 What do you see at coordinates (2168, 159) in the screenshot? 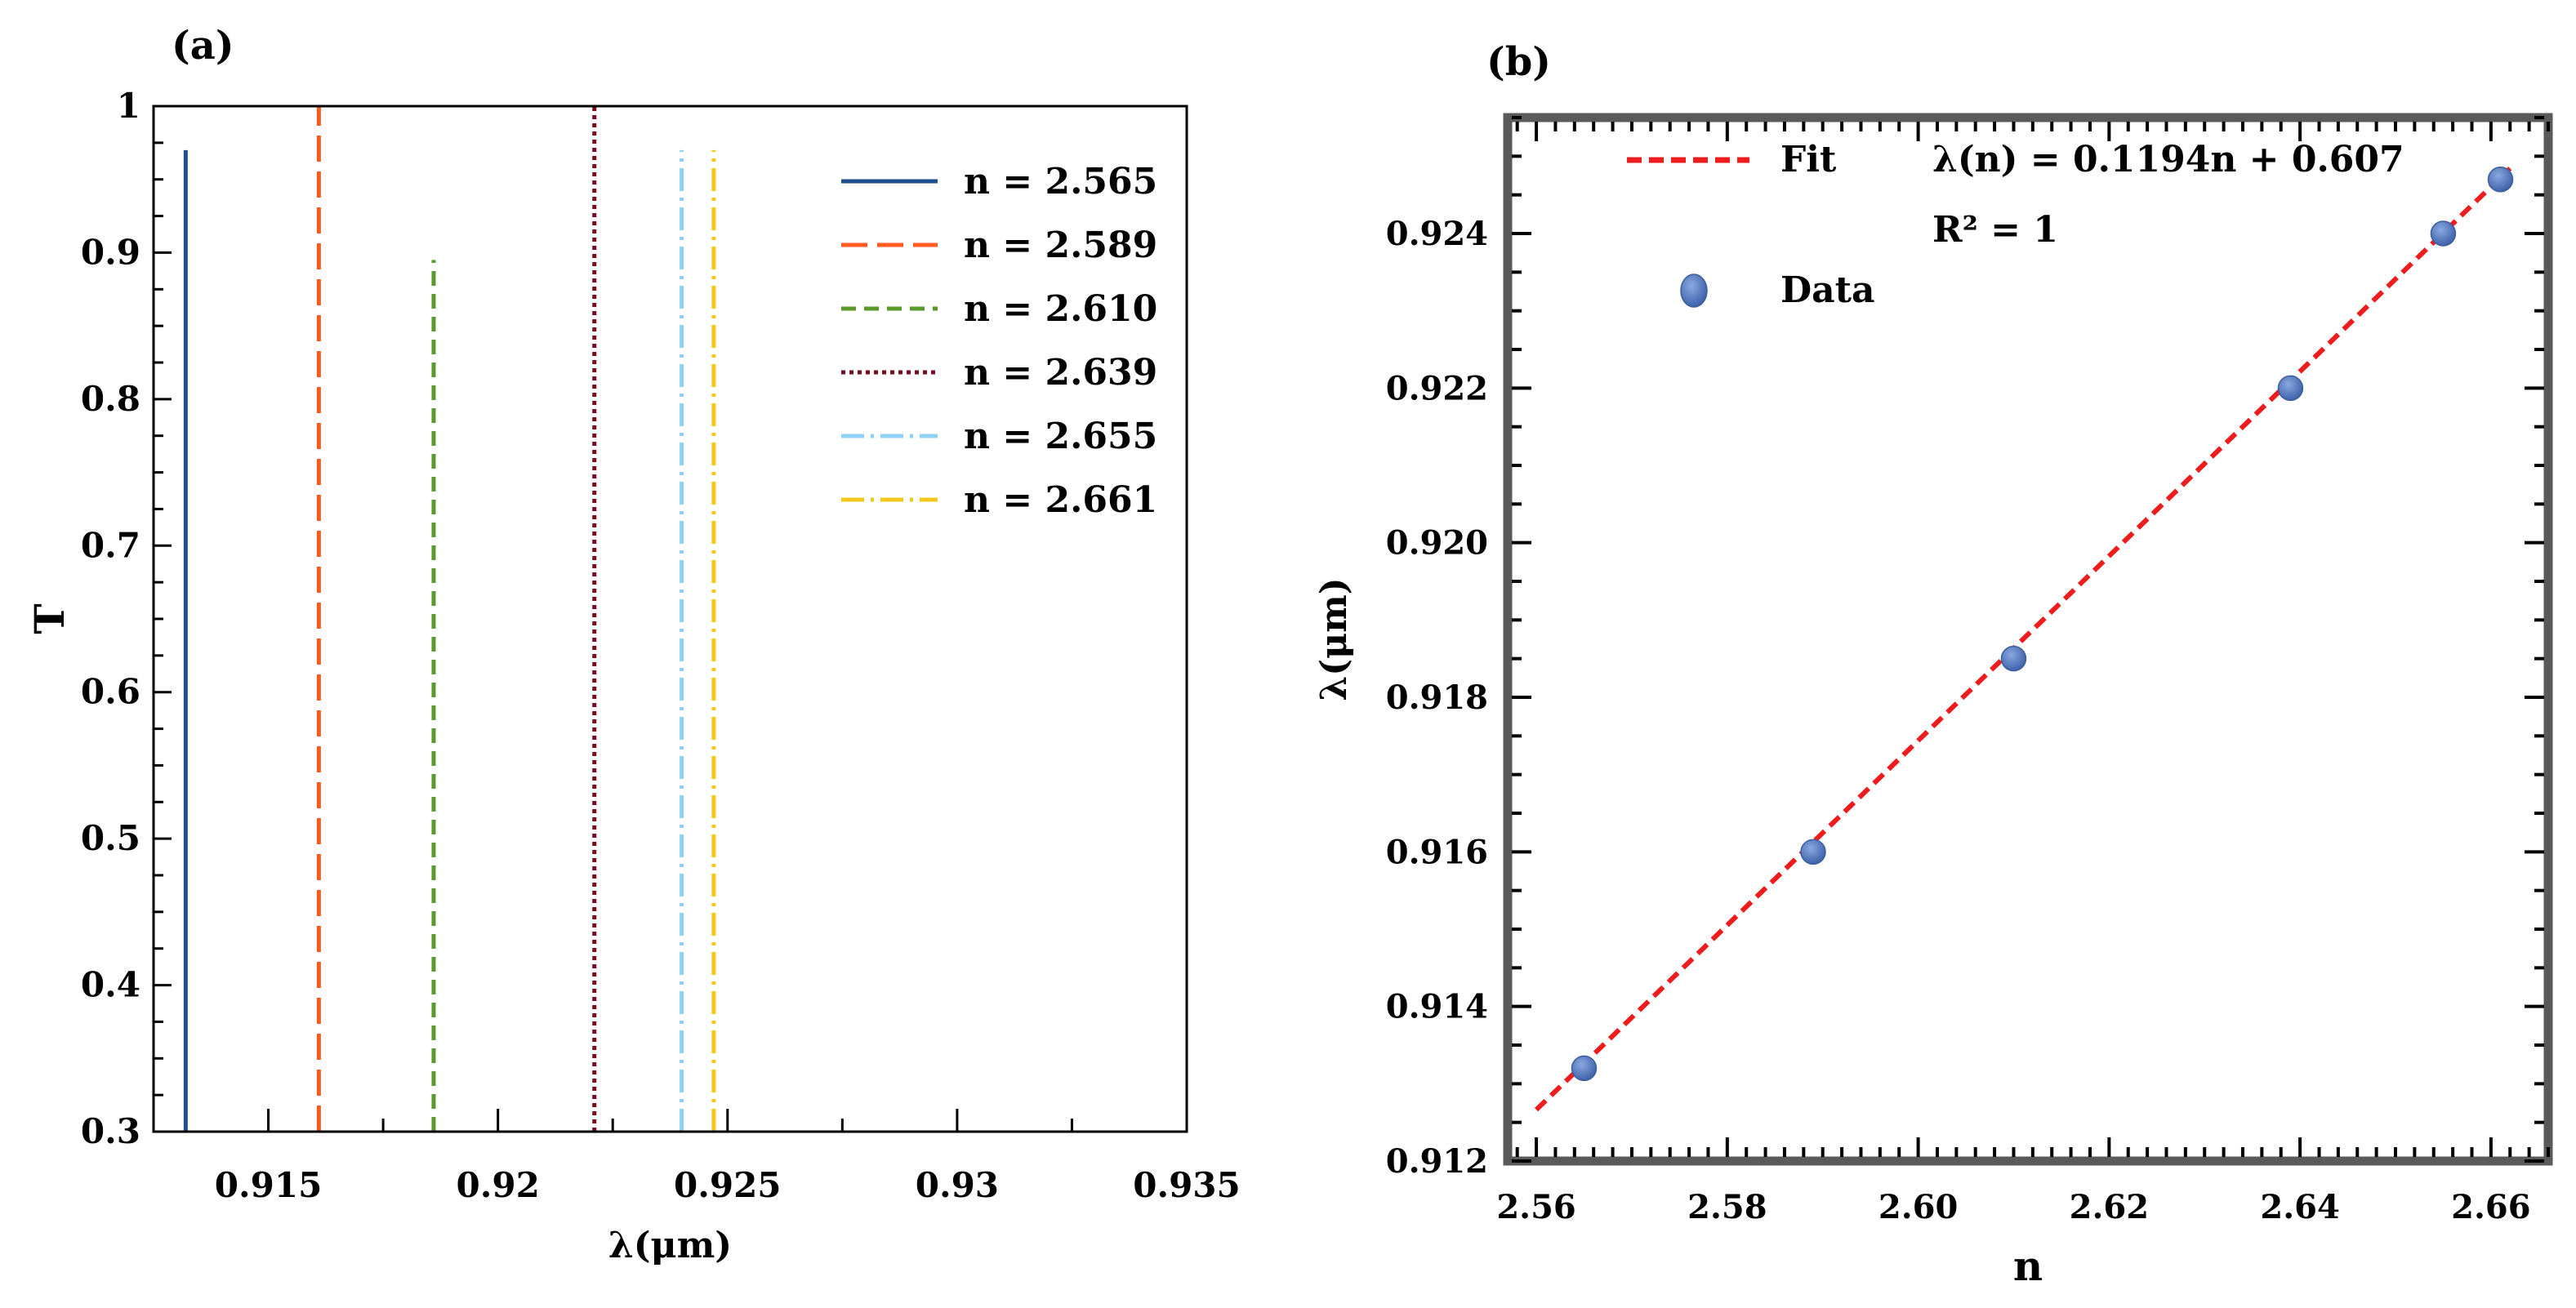
I see `fit-equation-annotation: λ(n) = 0.1194n + 0.607` at bounding box center [2168, 159].